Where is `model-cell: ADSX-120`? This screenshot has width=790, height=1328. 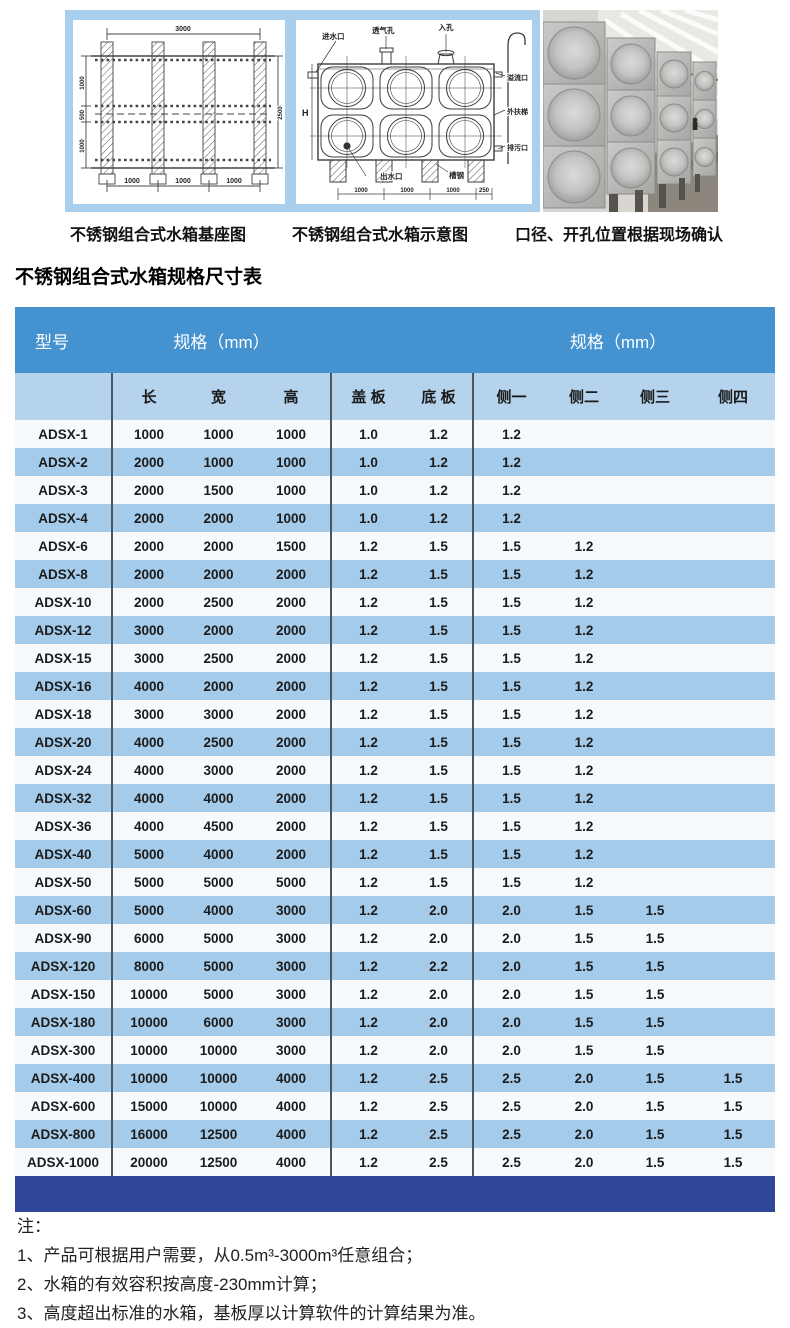 model-cell: ADSX-120 is located at coordinates (64, 966).